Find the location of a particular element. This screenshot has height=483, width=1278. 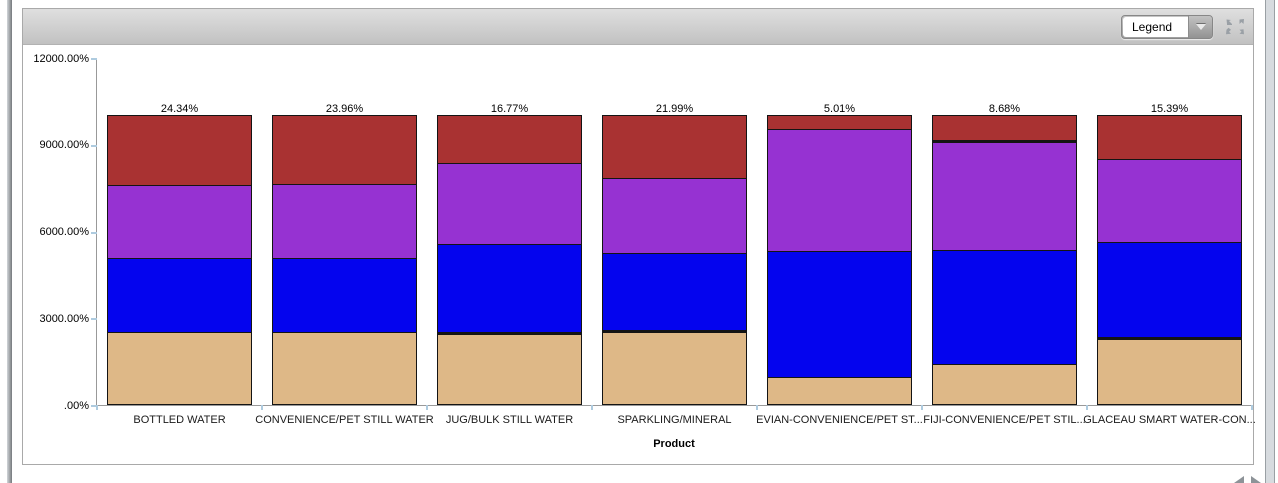

bar-segment: 27.86% is located at coordinates (509, 197).